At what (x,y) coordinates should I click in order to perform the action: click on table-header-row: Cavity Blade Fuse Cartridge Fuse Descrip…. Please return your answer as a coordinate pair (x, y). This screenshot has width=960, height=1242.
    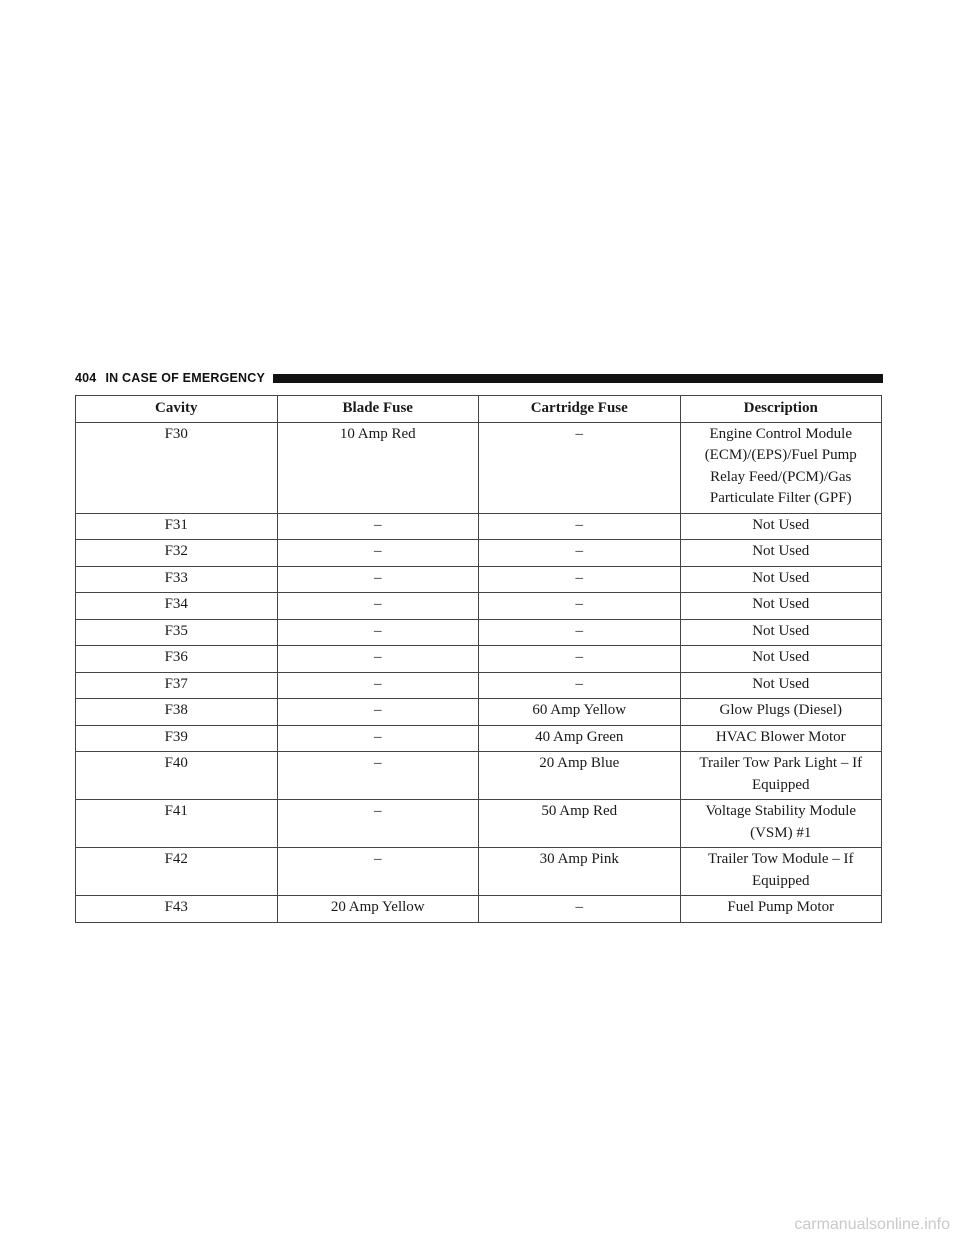
    Looking at the image, I should click on (478, 409).